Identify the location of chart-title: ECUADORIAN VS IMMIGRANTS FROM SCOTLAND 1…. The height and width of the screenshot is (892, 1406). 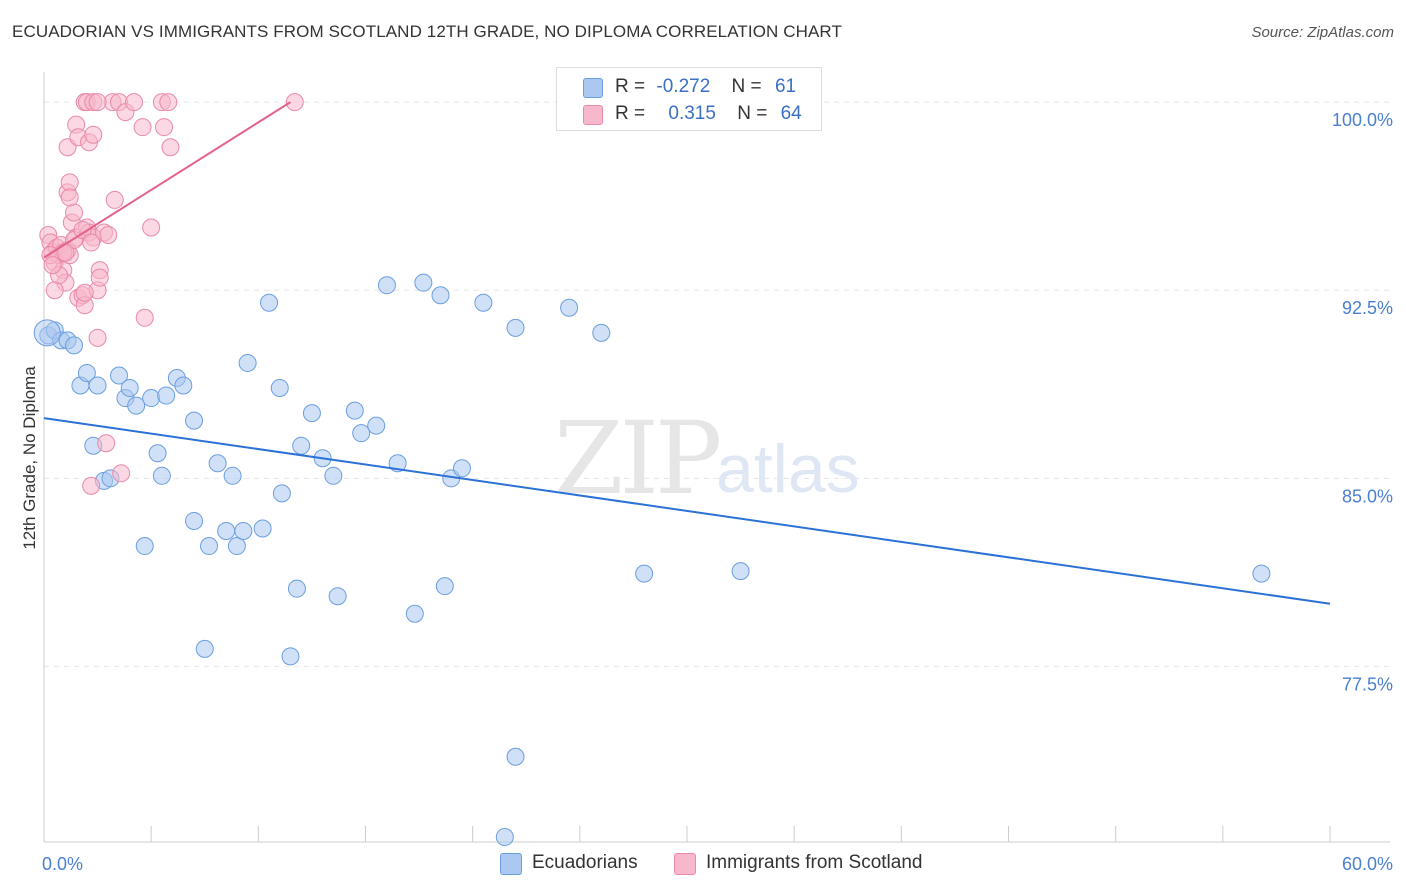
(427, 31).